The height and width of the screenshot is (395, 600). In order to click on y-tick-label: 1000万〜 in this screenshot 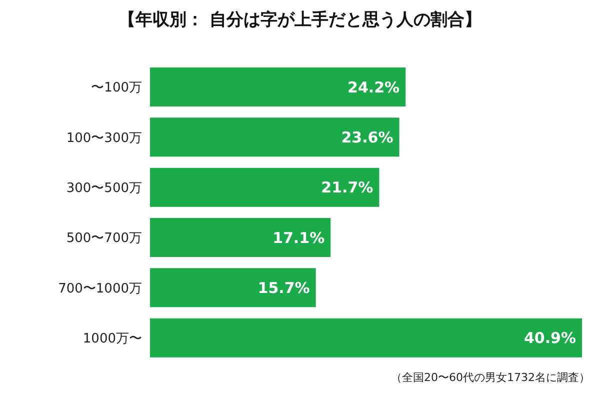, I will do `click(112, 339)`.